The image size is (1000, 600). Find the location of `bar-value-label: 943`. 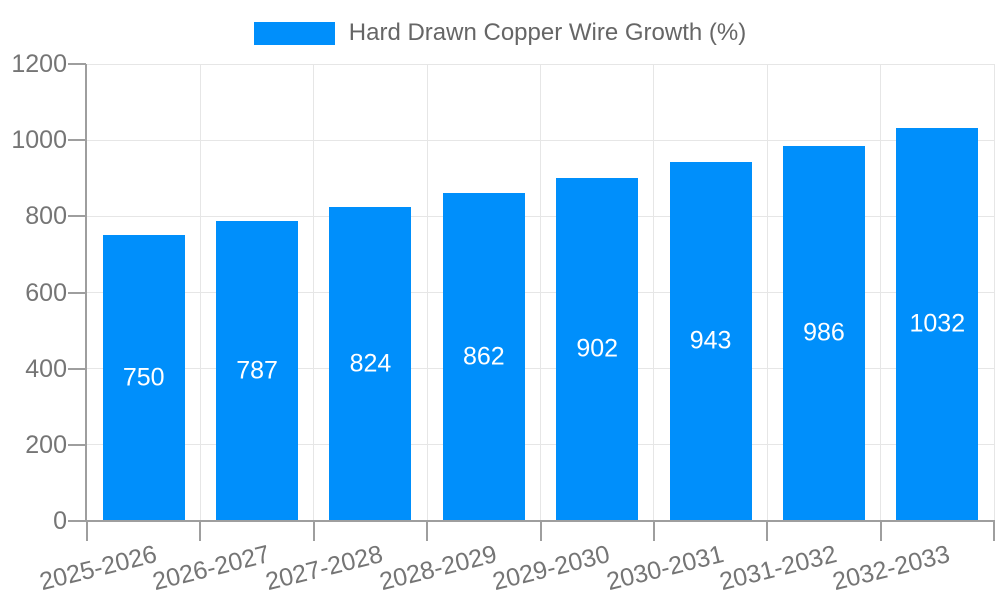

bar-value-label: 943 is located at coordinates (710, 340).